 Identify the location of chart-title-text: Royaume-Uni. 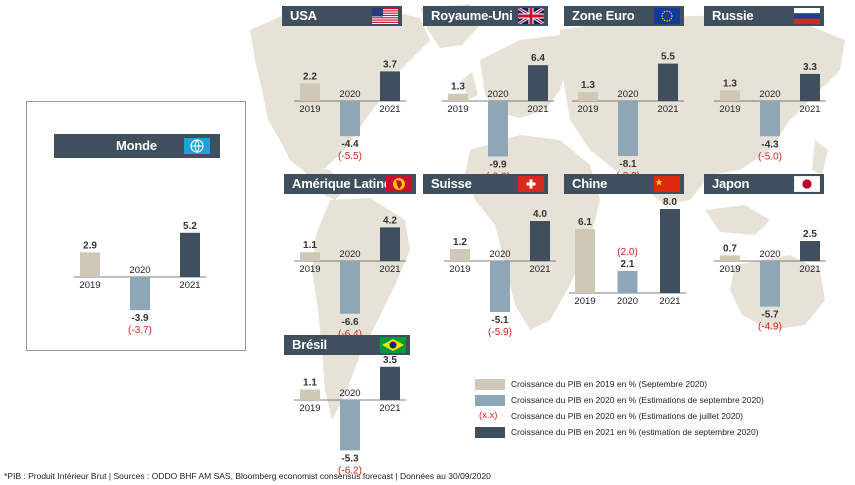
(472, 15).